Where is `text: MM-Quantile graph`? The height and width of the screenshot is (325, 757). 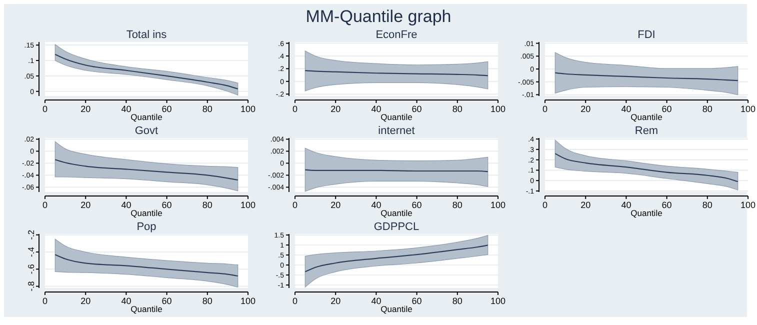
text: MM-Quantile graph is located at coordinates (379, 16).